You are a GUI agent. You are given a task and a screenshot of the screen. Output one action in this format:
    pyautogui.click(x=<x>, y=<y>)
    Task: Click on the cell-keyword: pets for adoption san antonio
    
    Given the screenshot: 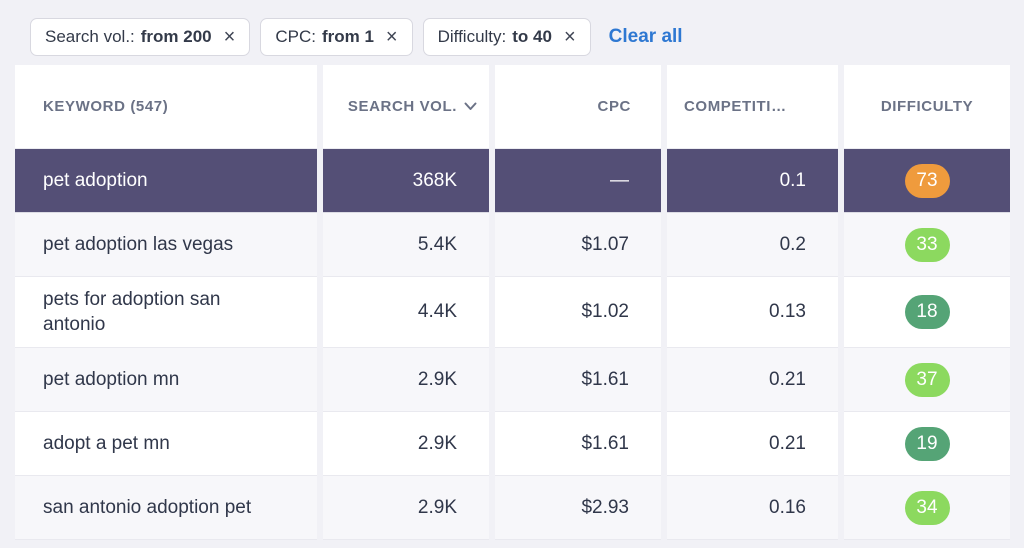 What is the action you would take?
    pyautogui.click(x=166, y=313)
    